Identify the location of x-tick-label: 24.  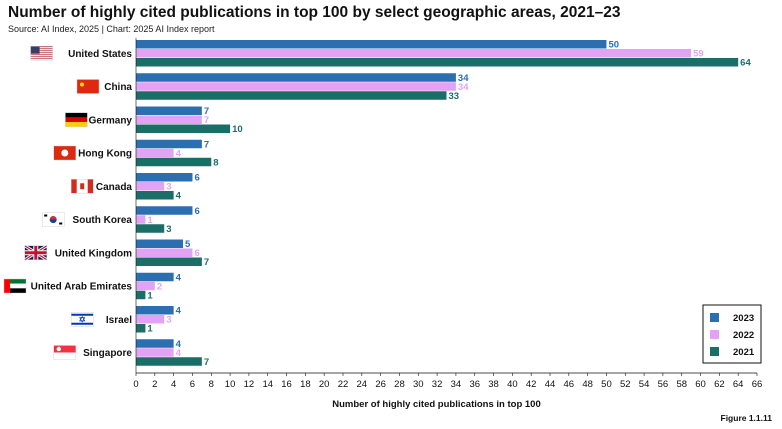
(362, 384).